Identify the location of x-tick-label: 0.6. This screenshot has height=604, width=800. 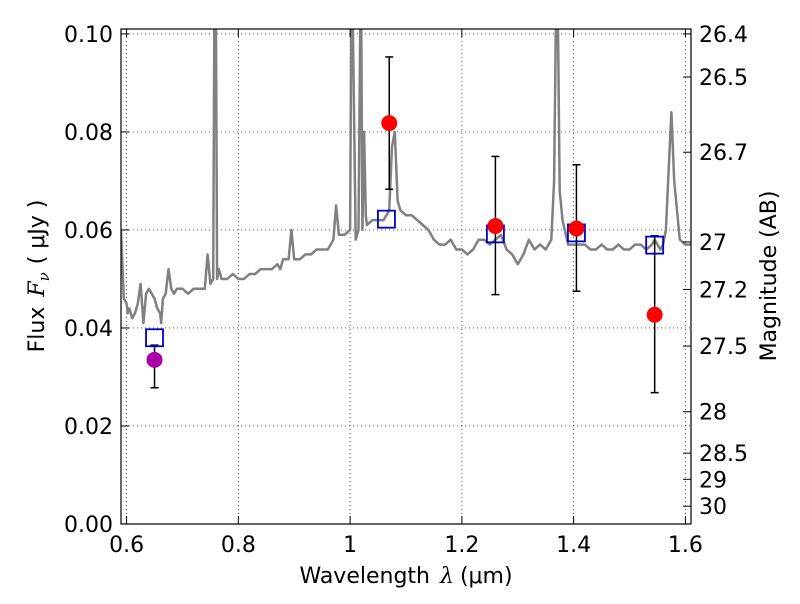
(126, 545).